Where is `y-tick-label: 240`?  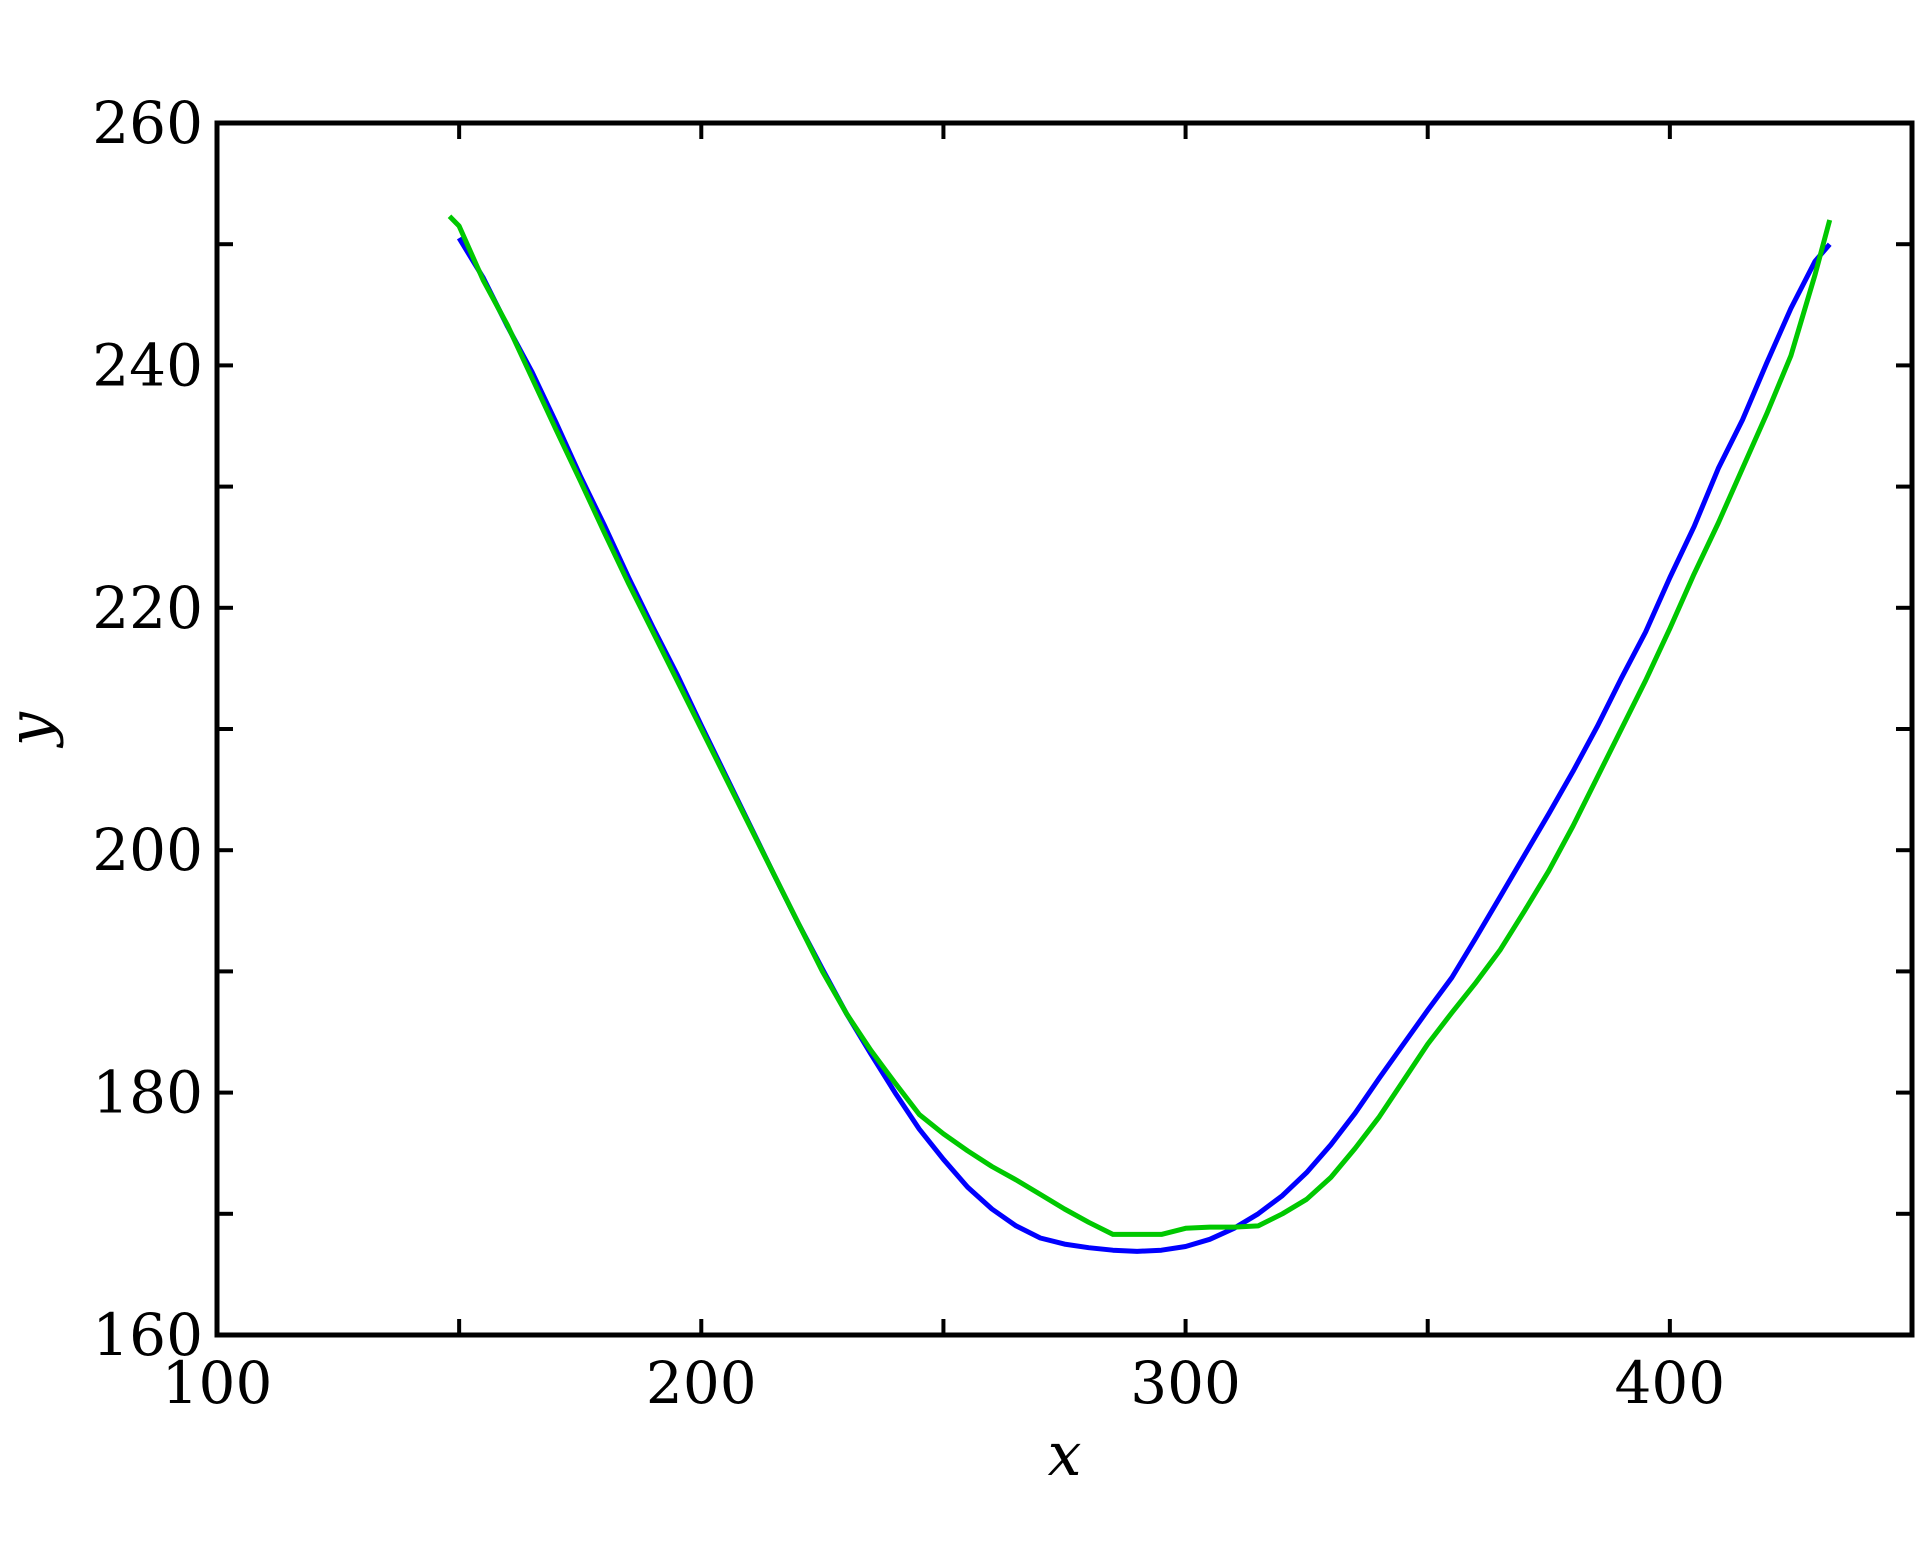 y-tick-label: 240 is located at coordinates (147, 365).